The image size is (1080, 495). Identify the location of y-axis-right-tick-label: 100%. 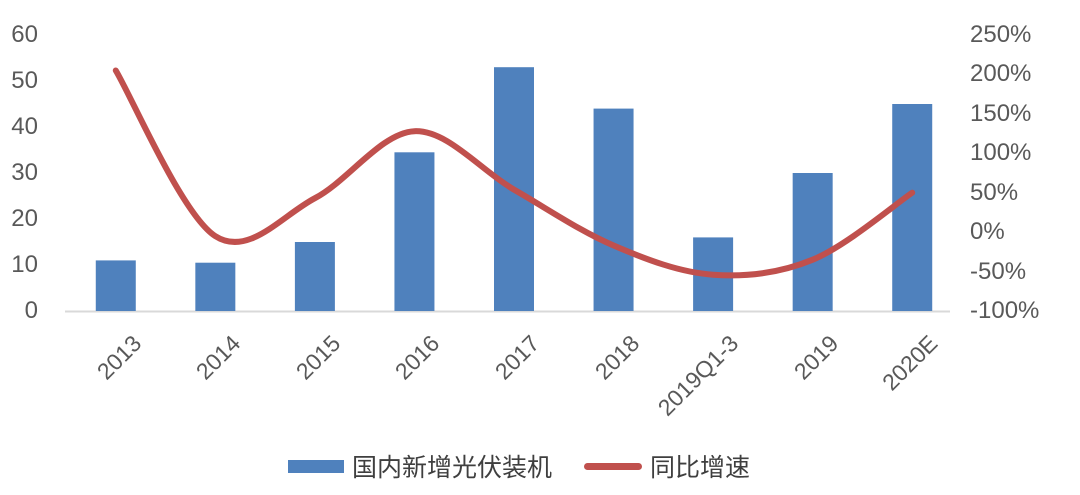
(1001, 153).